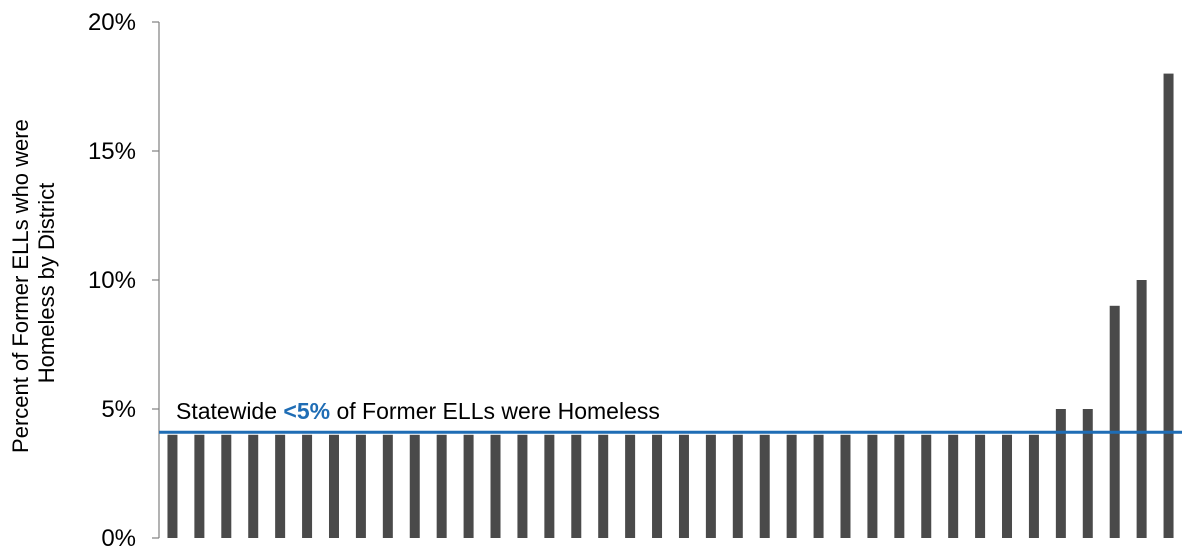 The width and height of the screenshot is (1182, 550). I want to click on y-tick-label: 20%, so click(112, 22).